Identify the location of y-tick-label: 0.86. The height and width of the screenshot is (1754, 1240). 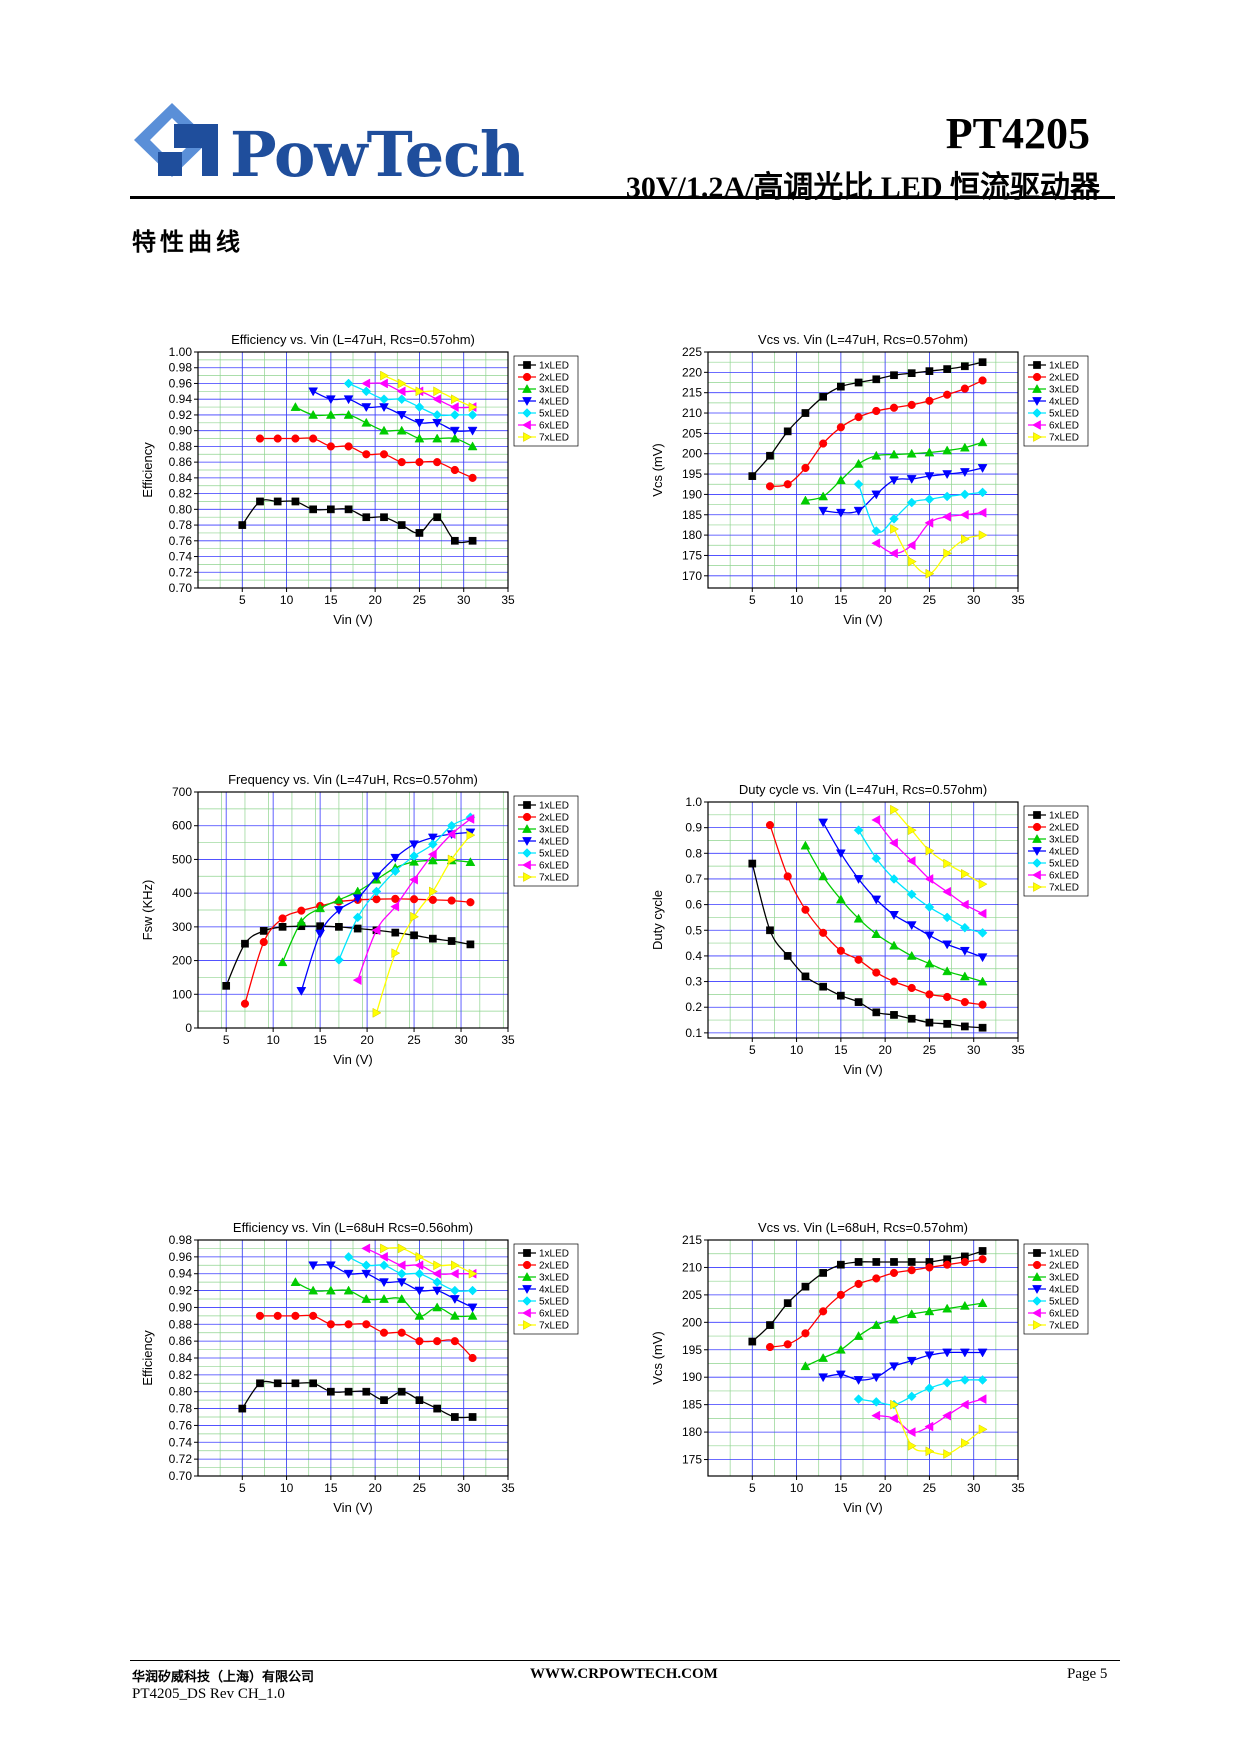
(181, 462).